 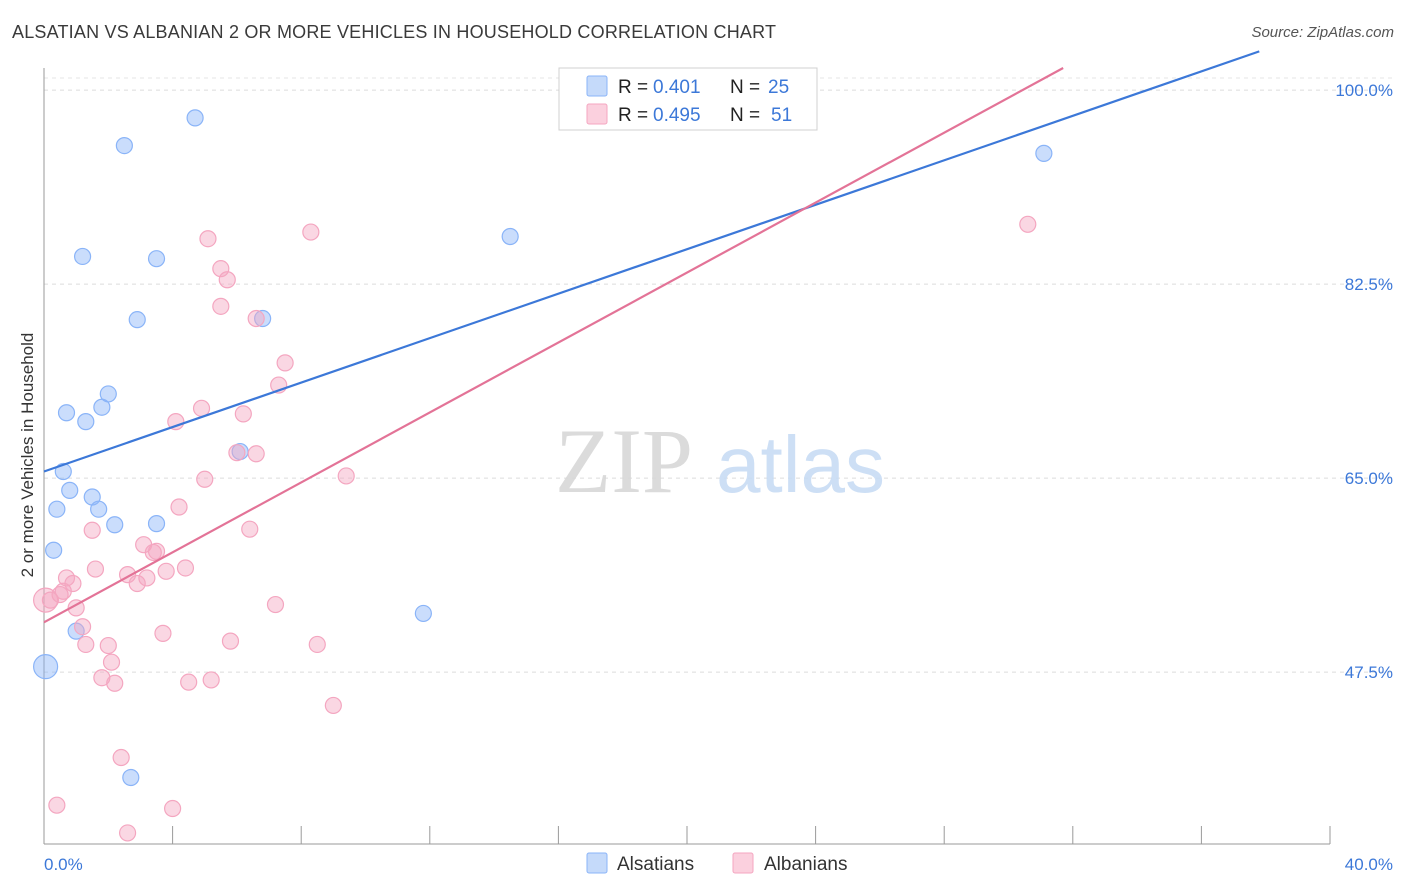 I want to click on legend-n-value-2: 51, so click(x=781, y=115).